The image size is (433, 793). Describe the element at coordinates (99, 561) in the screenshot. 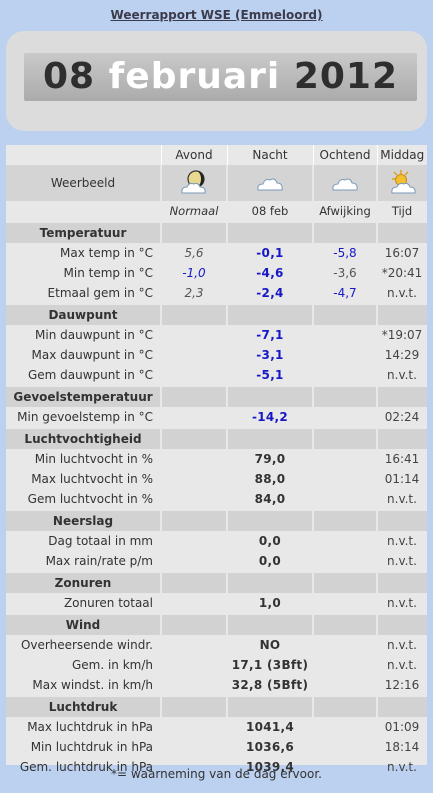

I see `row-label: Max rain/rate p/m` at that location.